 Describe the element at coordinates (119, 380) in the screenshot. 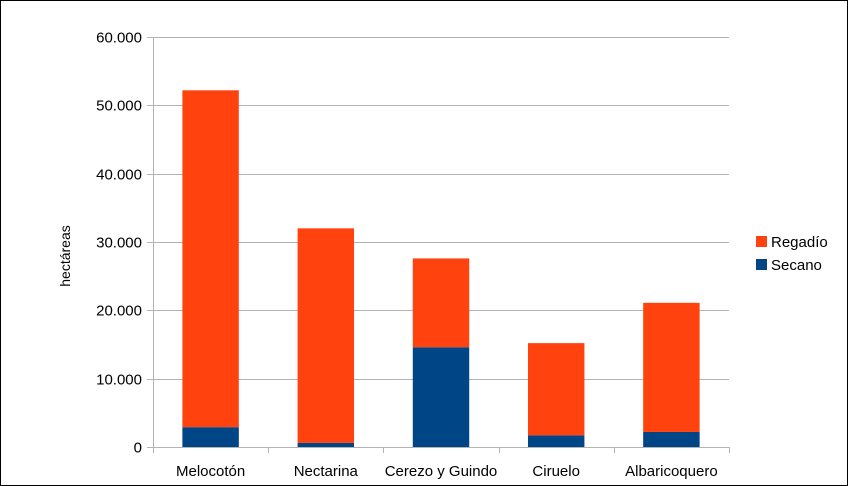

I see `y-tick-label: 10.000` at that location.